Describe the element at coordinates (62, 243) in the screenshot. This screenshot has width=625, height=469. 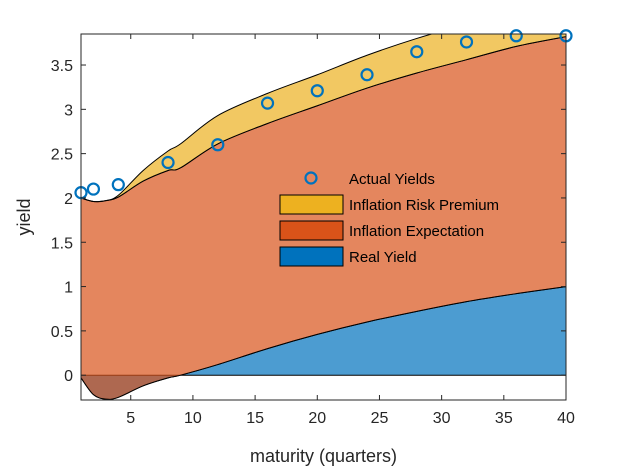
I see `y-tick-label: 1.5` at that location.